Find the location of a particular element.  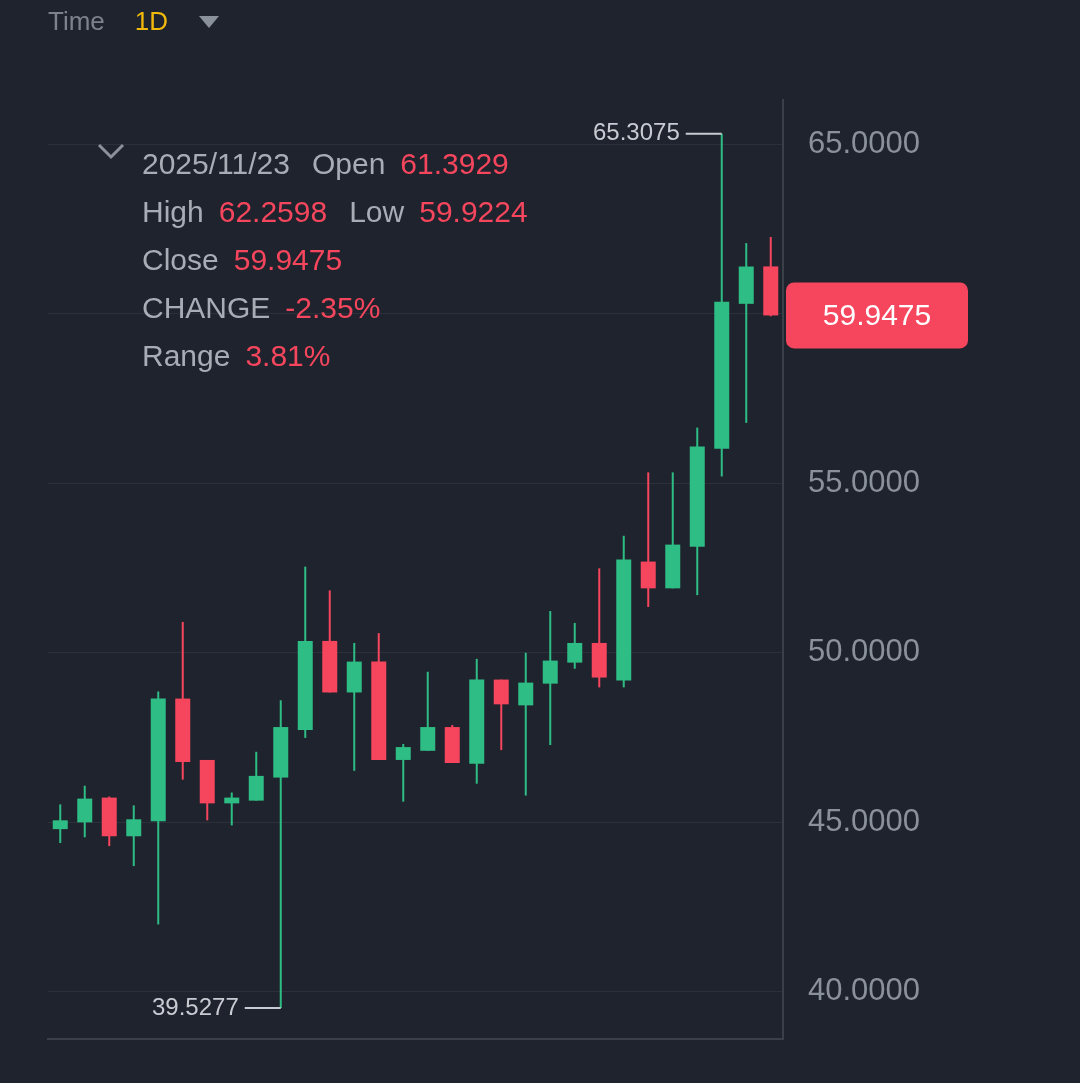

annotation: 61.3929 is located at coordinates (454, 164).